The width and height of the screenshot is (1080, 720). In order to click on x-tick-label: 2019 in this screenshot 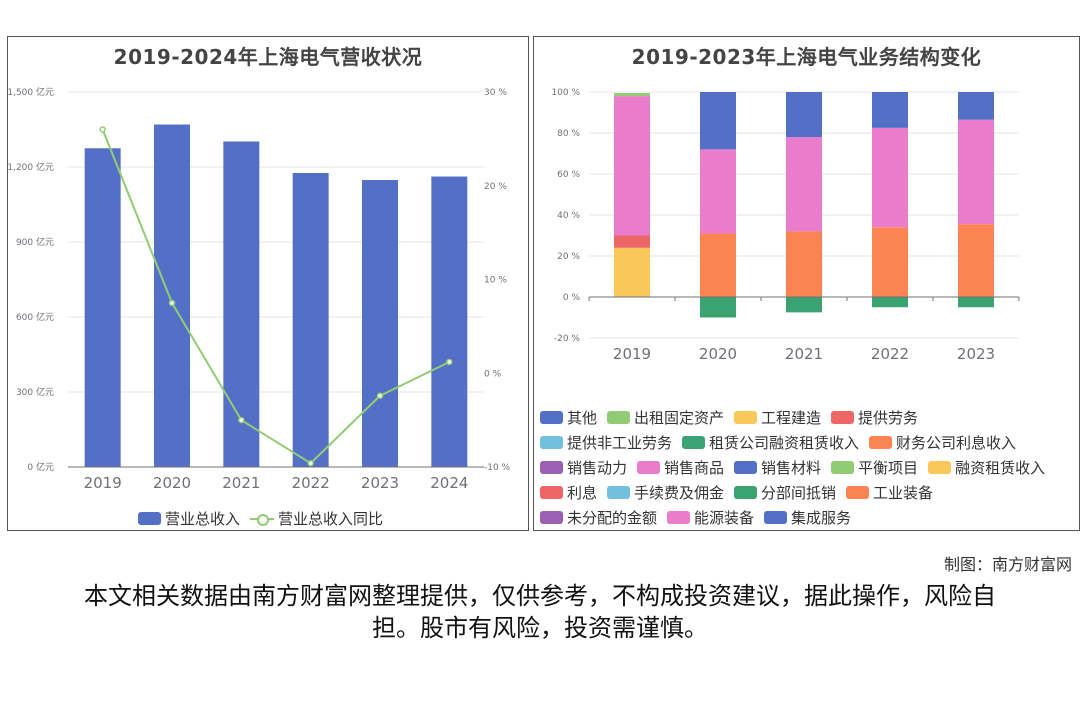, I will do `click(103, 483)`.